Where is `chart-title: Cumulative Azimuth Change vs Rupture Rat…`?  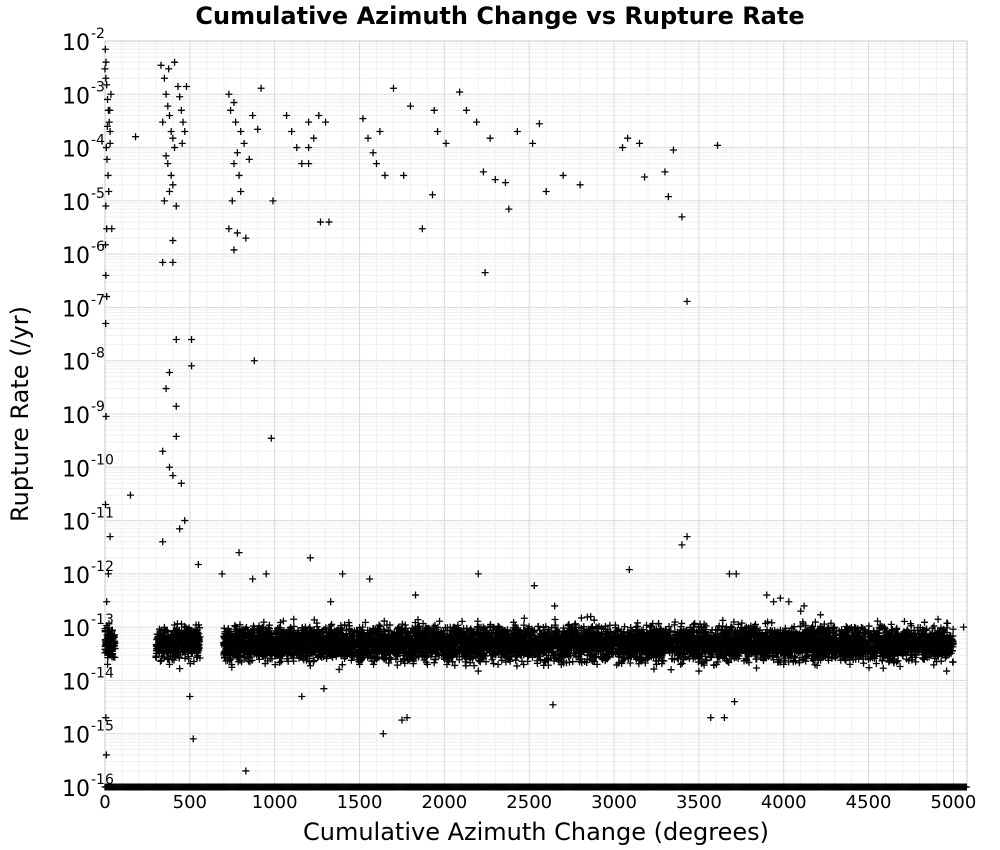
chart-title: Cumulative Azimuth Change vs Rupture Rat… is located at coordinates (499, 16).